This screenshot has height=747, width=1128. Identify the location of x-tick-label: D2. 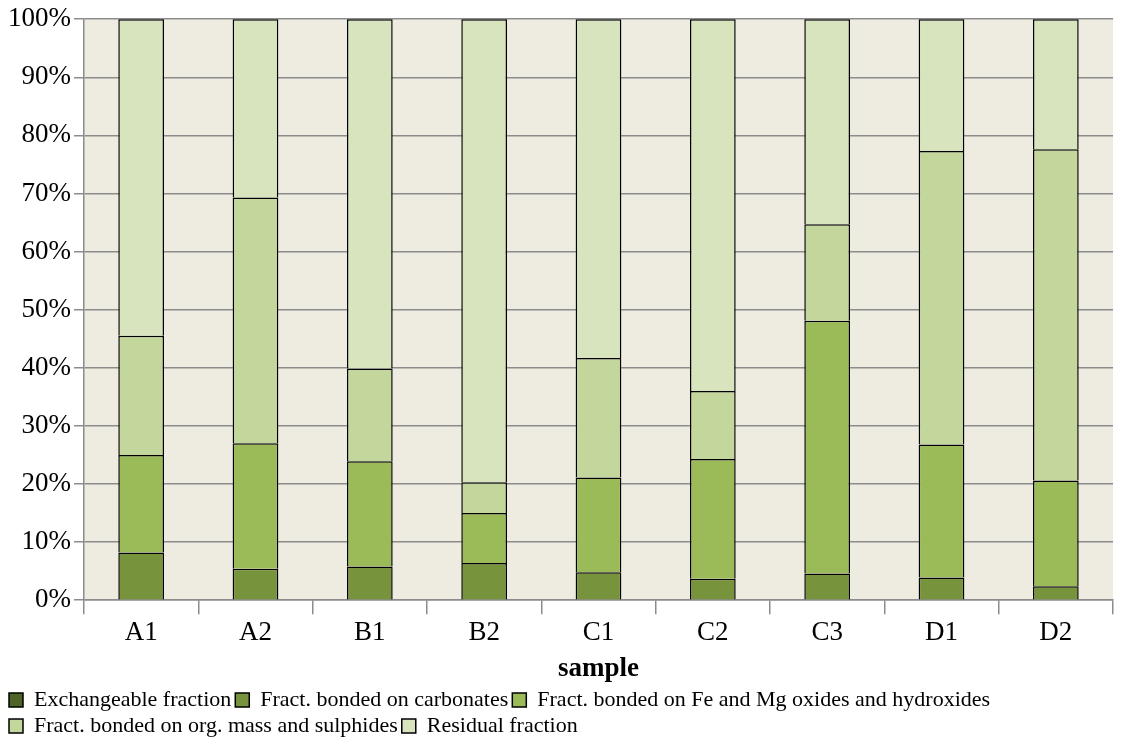
(1056, 631).